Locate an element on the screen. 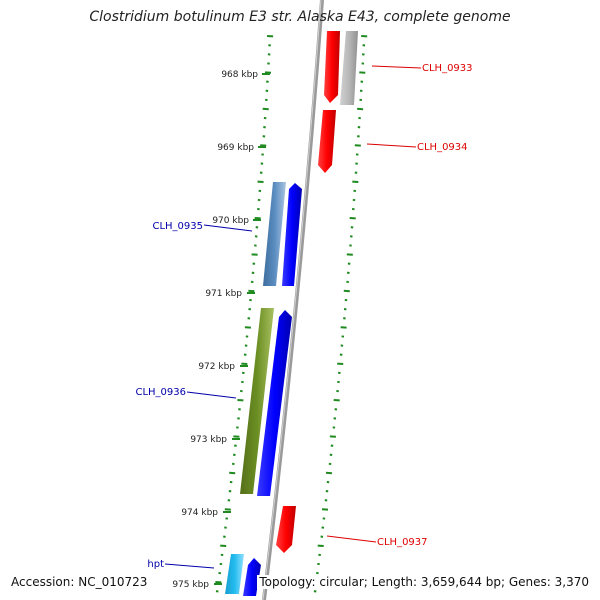 The width and height of the screenshot is (600, 600). gene-hpt-cog is located at coordinates (234, 574).